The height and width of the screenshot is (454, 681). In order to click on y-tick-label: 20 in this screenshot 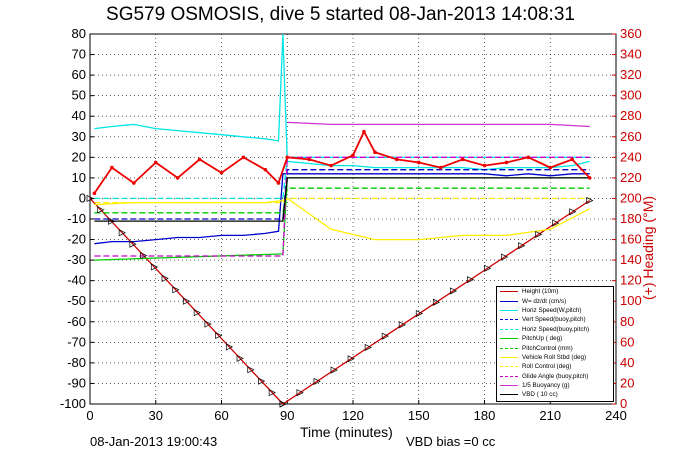, I will do `click(79, 156)`.